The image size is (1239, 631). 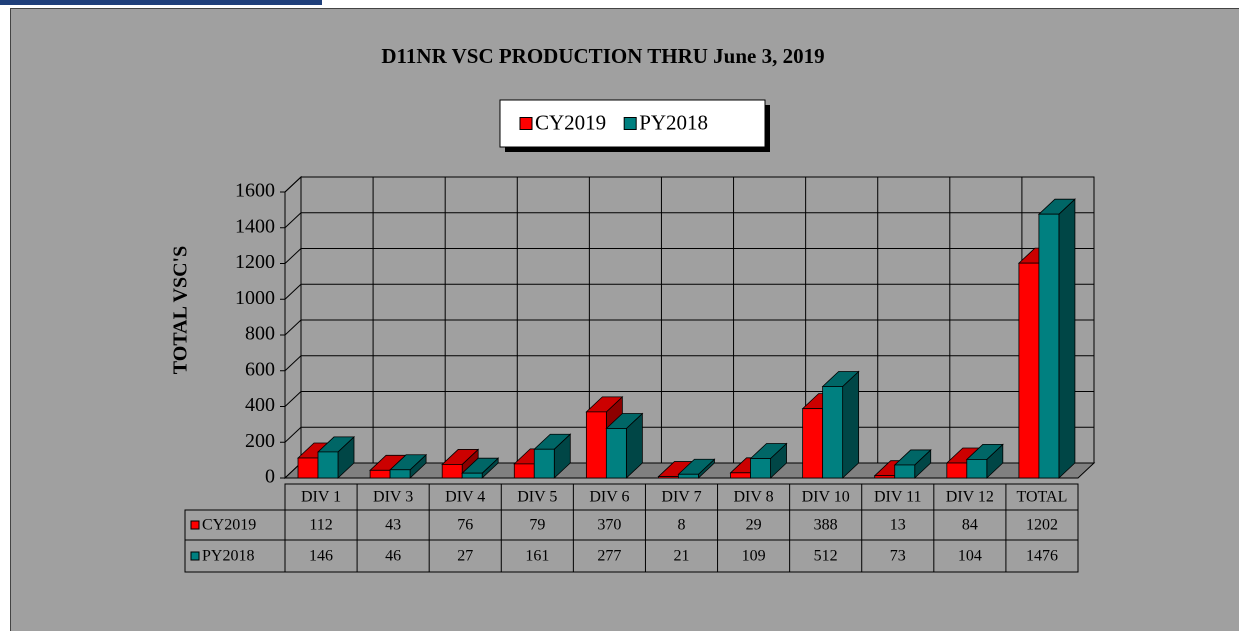 What do you see at coordinates (320, 525) in the screenshot?
I see `table-value: 112` at bounding box center [320, 525].